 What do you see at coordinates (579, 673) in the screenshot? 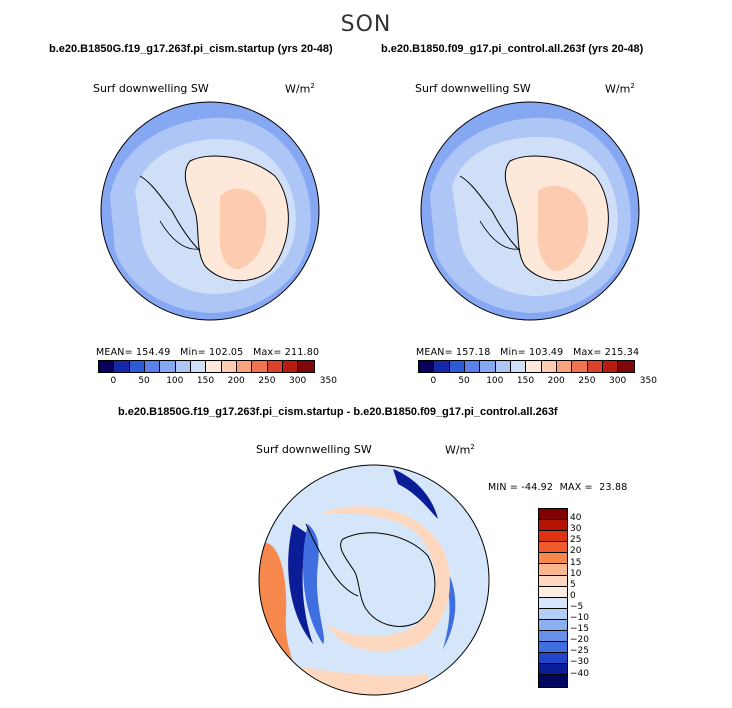
I see `diff-colorbar-label: −40` at bounding box center [579, 673].